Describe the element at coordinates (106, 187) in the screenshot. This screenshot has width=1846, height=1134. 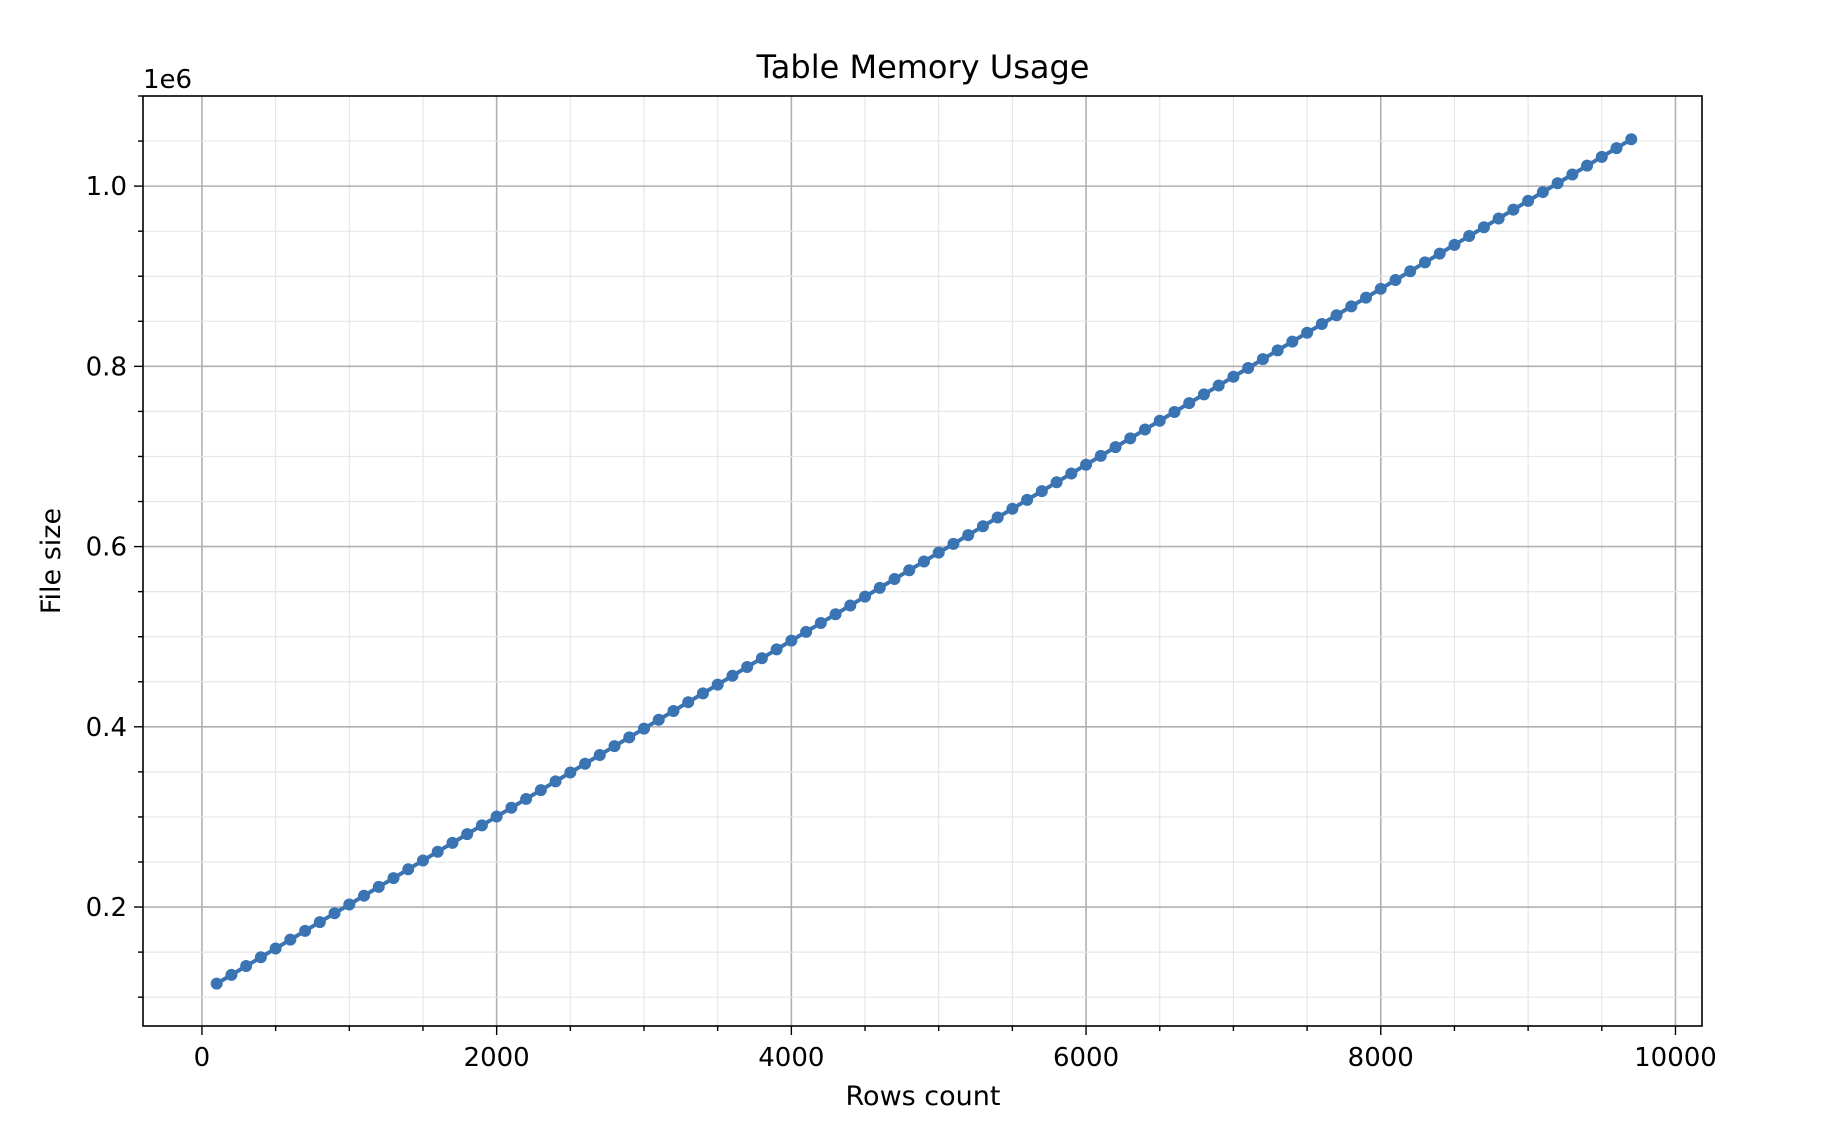
I see `y-tick-label: 1.0` at that location.